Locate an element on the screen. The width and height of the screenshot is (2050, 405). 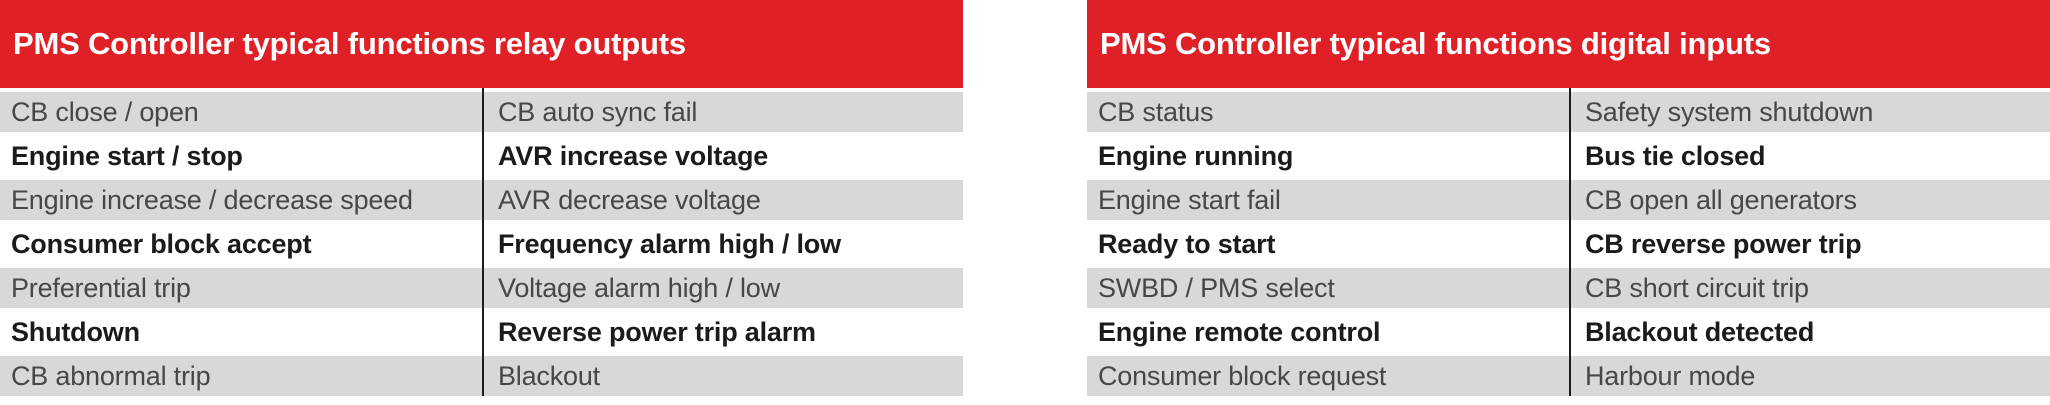
table-cell: Bus tie closed is located at coordinates (1675, 155).